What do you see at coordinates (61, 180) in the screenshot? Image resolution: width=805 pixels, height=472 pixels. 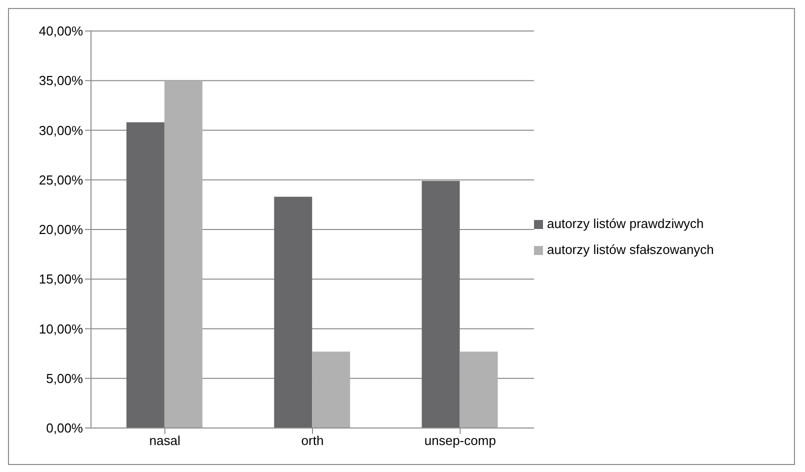 I see `y-tick-label: 25,00%` at bounding box center [61, 180].